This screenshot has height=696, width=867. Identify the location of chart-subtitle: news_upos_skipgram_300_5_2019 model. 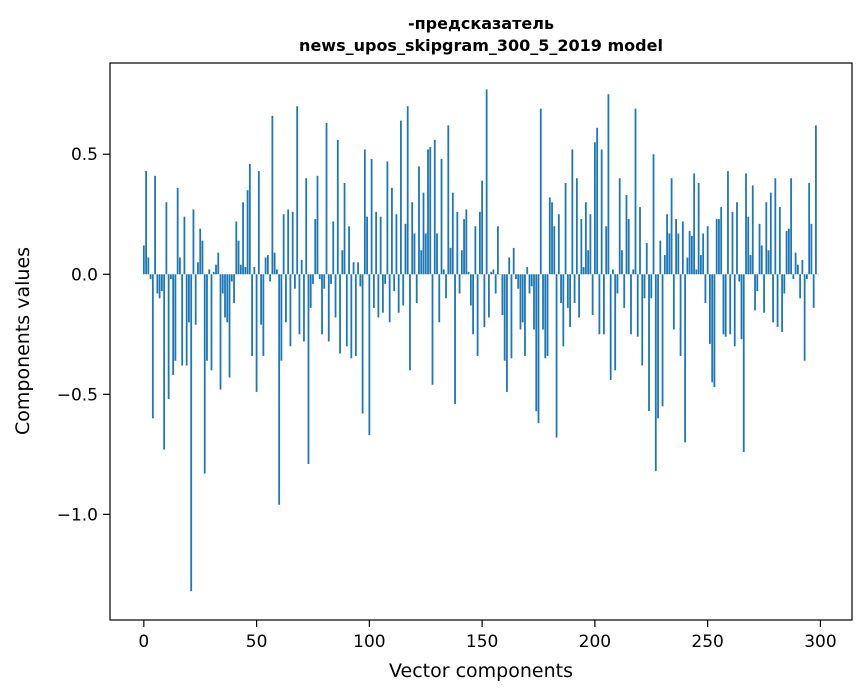
(481, 45).